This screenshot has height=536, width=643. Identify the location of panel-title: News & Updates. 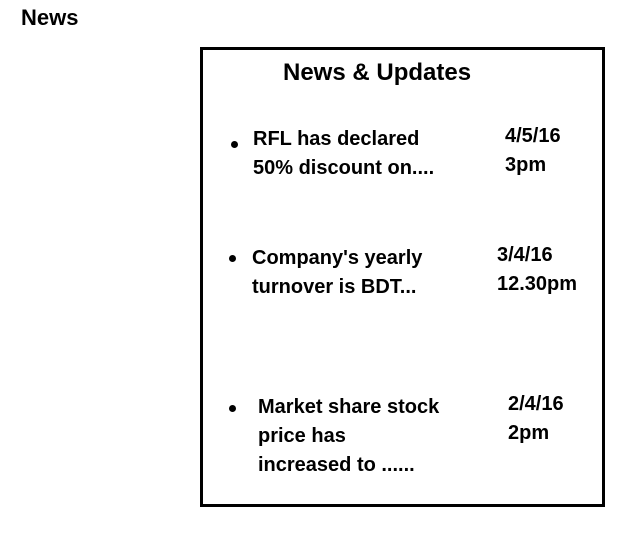
(377, 72).